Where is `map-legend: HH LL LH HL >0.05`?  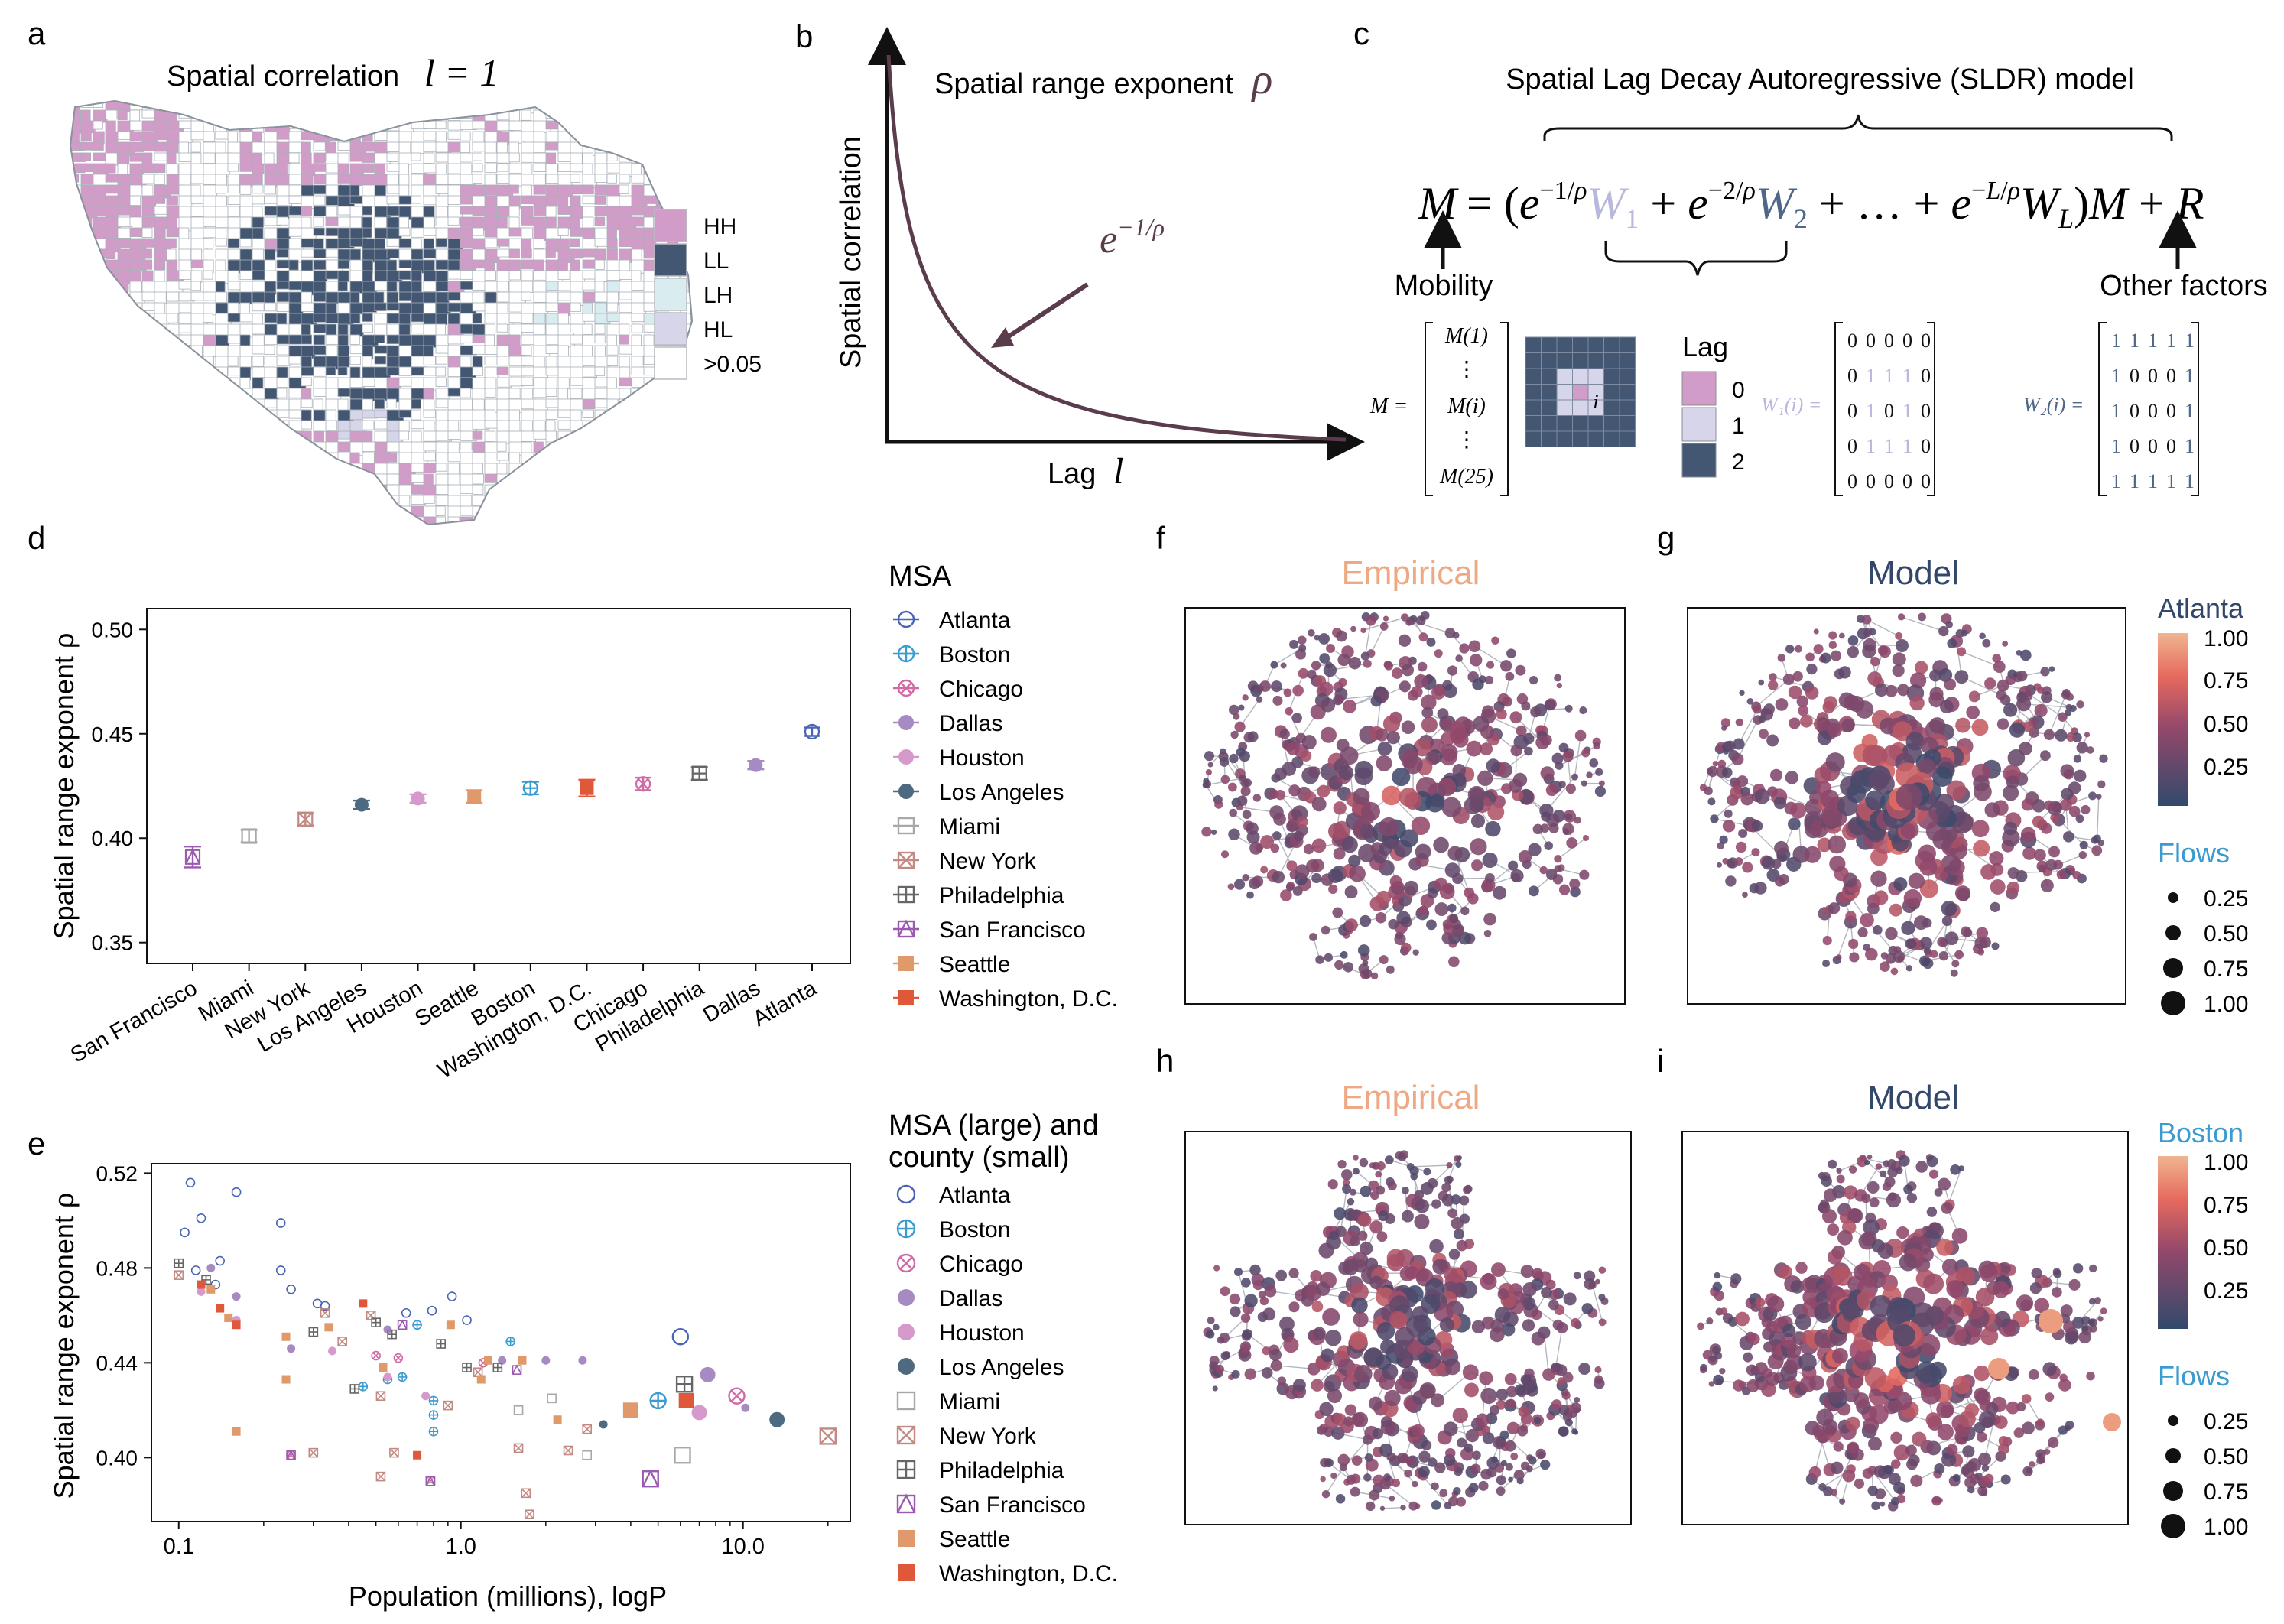
map-legend: HH LL LH HL >0.05 is located at coordinates (708, 294).